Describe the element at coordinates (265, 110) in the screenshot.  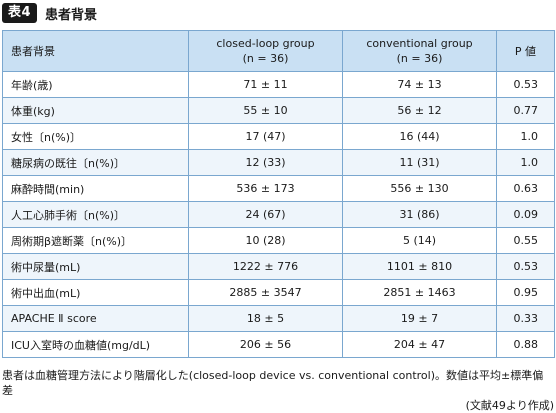
I see `closed-loop-value: 55 ± 10` at that location.